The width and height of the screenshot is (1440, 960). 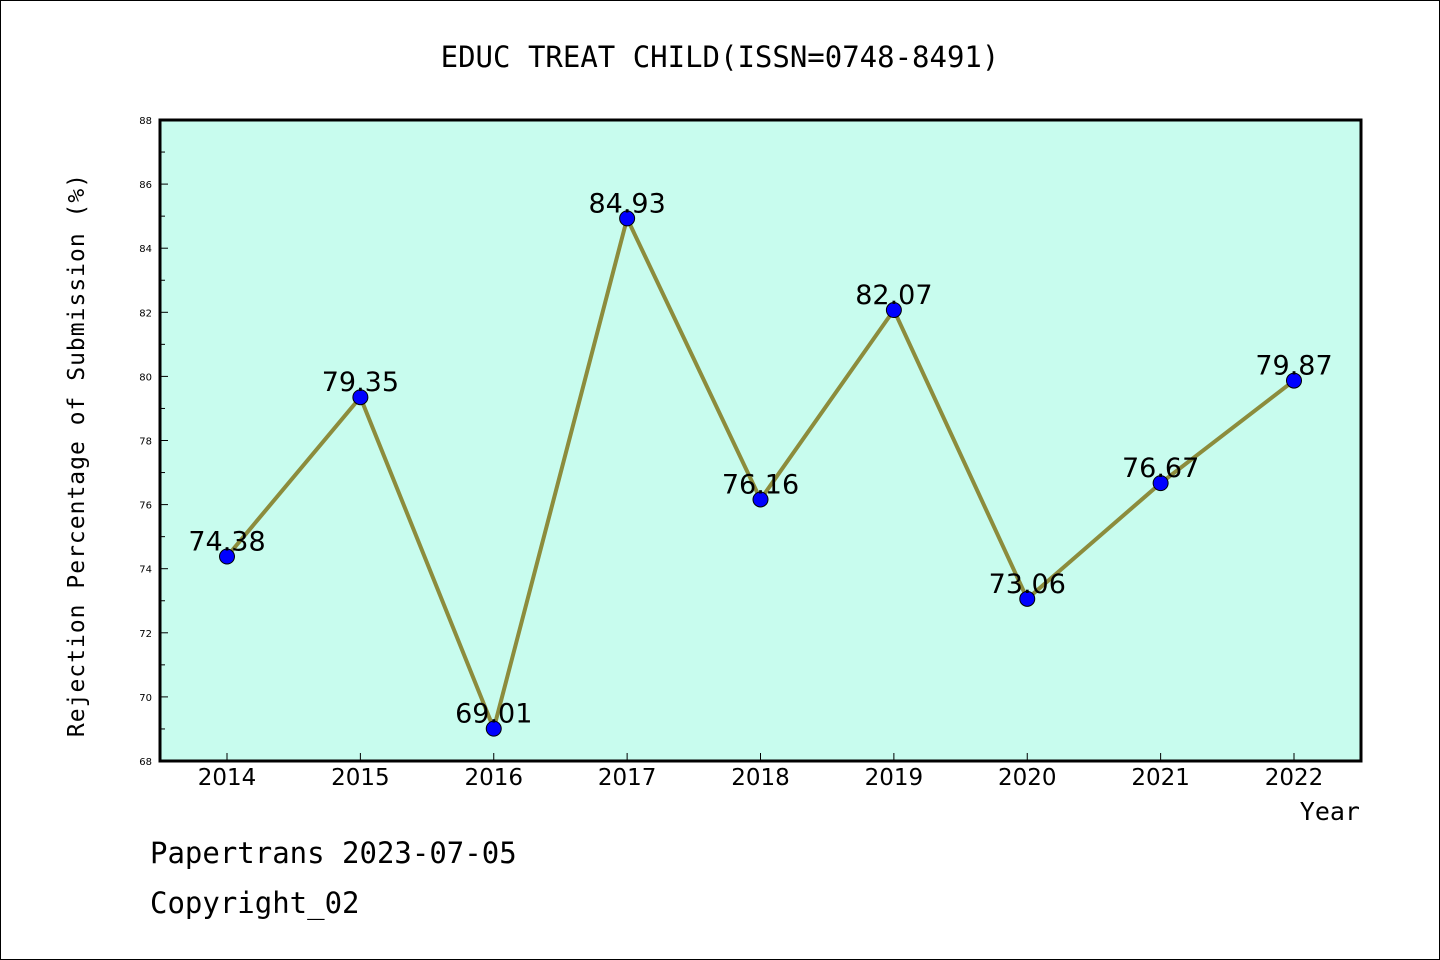 What do you see at coordinates (1294, 778) in the screenshot?
I see `x-tick-label: 2022` at bounding box center [1294, 778].